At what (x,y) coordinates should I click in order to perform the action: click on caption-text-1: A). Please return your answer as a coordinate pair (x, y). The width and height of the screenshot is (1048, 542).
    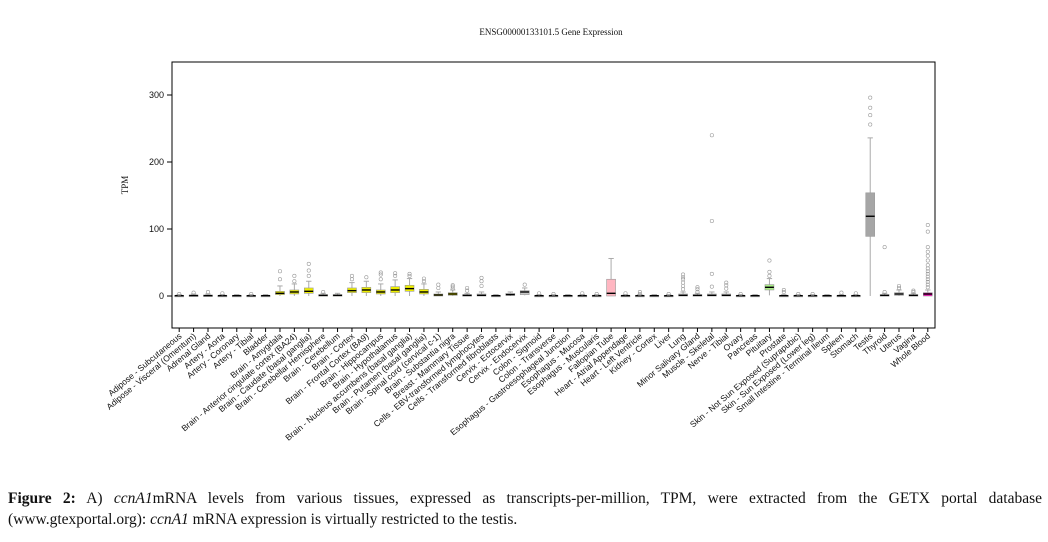
    Looking at the image, I should click on (94, 498).